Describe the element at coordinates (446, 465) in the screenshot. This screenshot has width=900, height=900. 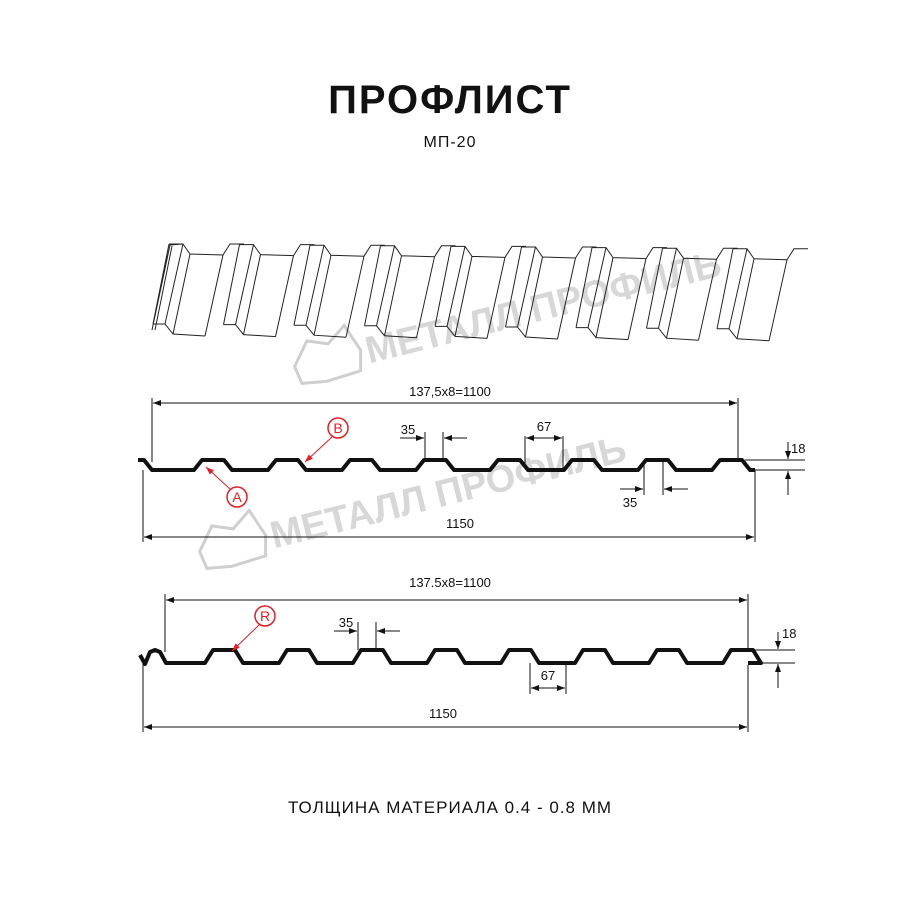
I see `profile-top-shape` at that location.